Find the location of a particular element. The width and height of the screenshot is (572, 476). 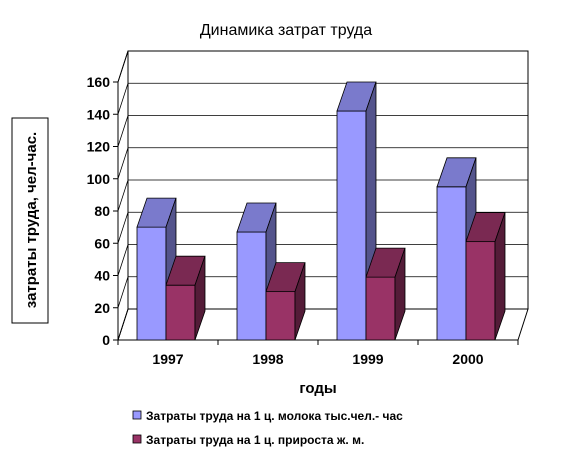

y-tick-label: 40 is located at coordinates (102, 276).